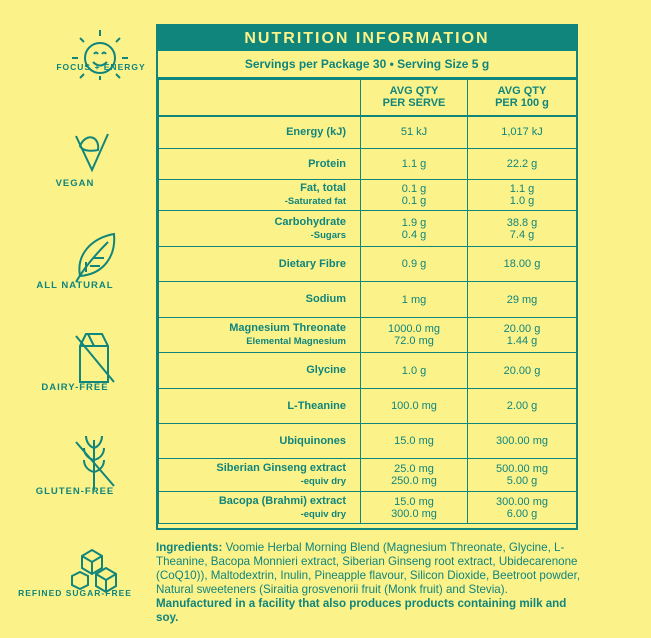  I want to click on badge-label: FOCUS + ENERGY, so click(101, 67).